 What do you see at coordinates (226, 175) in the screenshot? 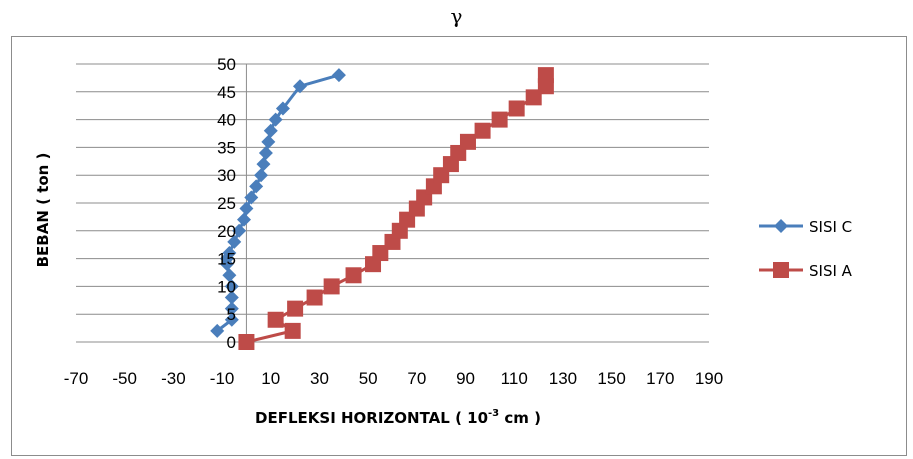
I see `y-tick-label: 30` at bounding box center [226, 175].